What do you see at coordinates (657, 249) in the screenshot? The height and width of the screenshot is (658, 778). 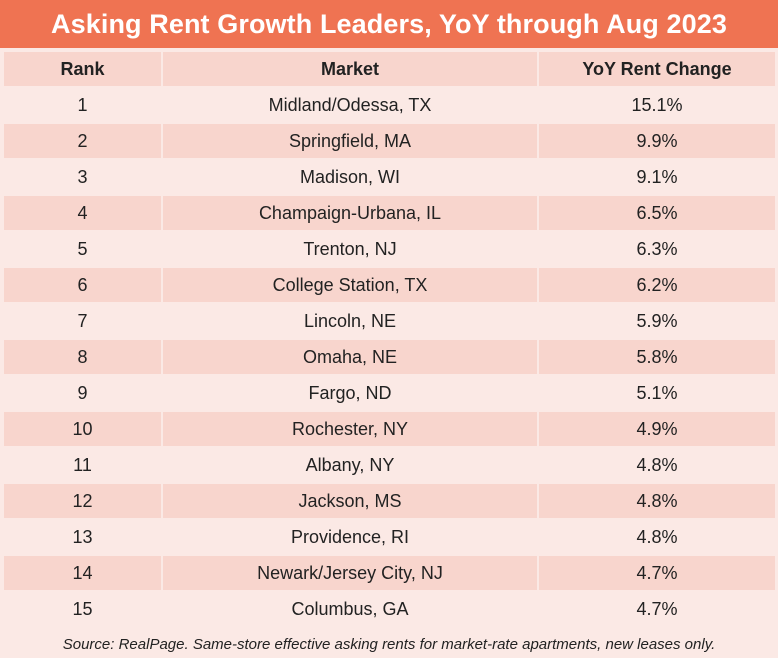 I see `yoy-change-cell: 6.3%` at bounding box center [657, 249].